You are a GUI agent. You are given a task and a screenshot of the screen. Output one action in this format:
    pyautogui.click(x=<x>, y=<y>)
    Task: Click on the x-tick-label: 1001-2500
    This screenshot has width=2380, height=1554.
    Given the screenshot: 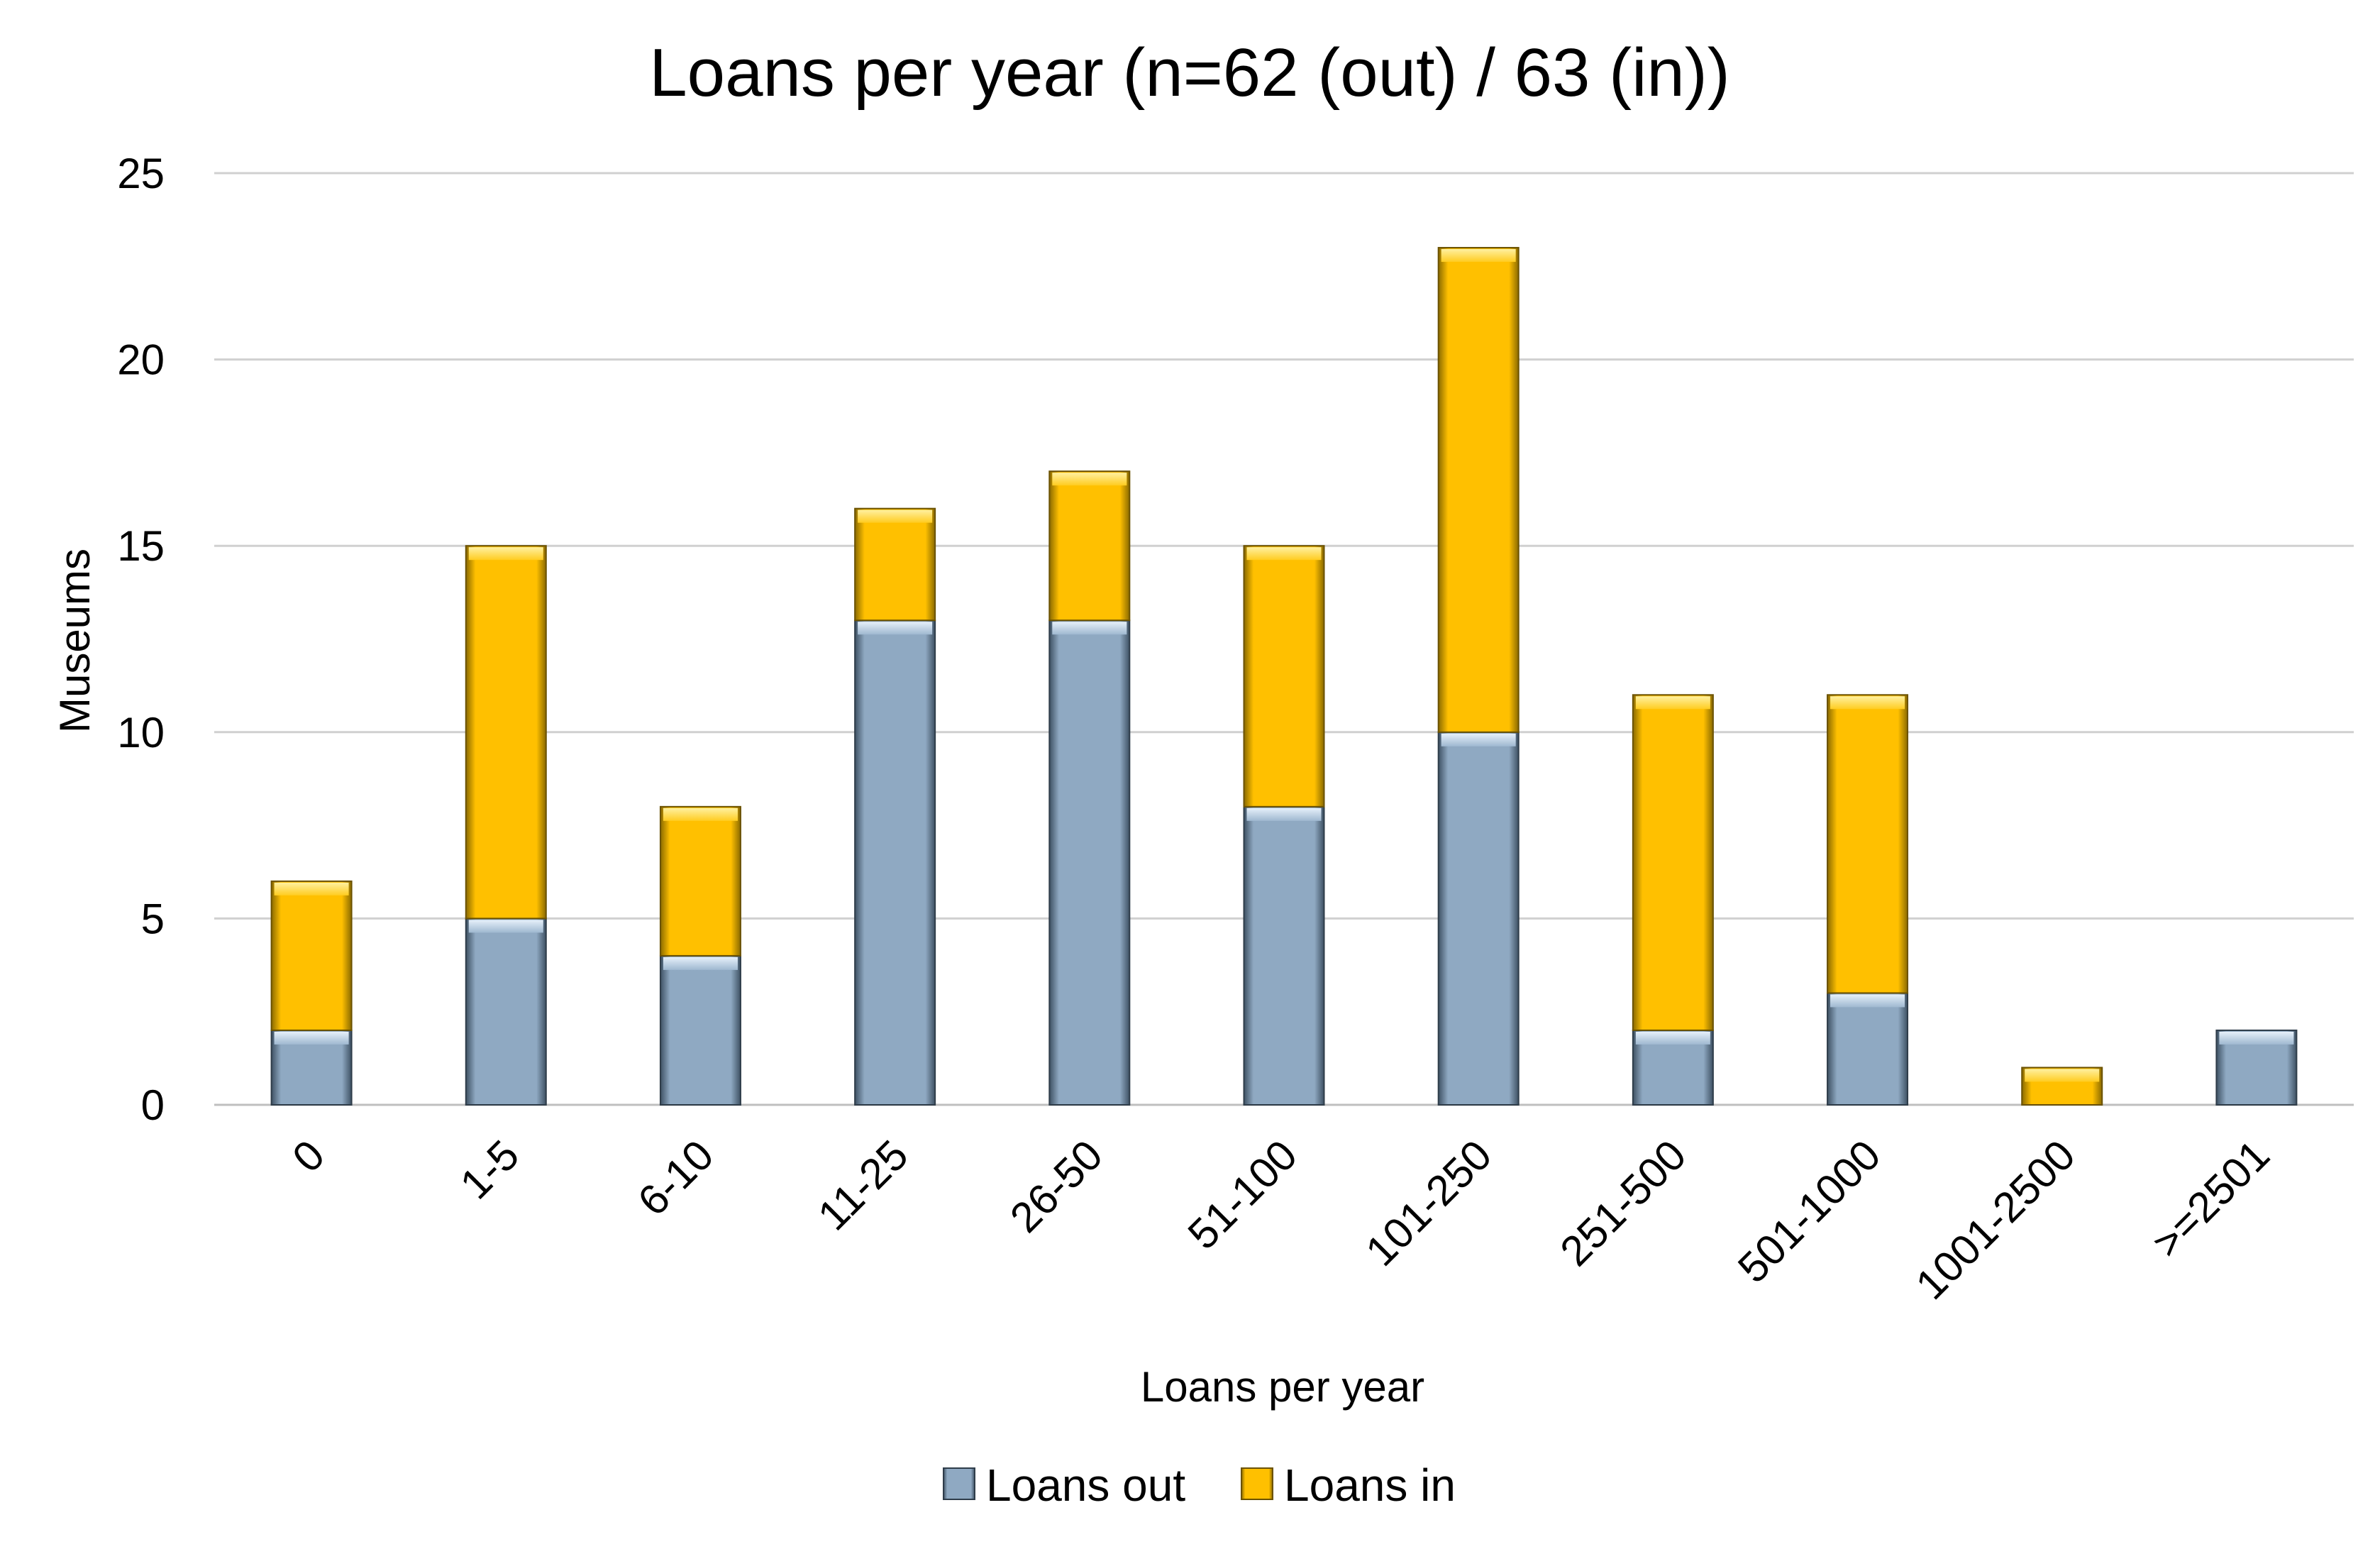 What is the action you would take?
    pyautogui.click(x=1996, y=1219)
    